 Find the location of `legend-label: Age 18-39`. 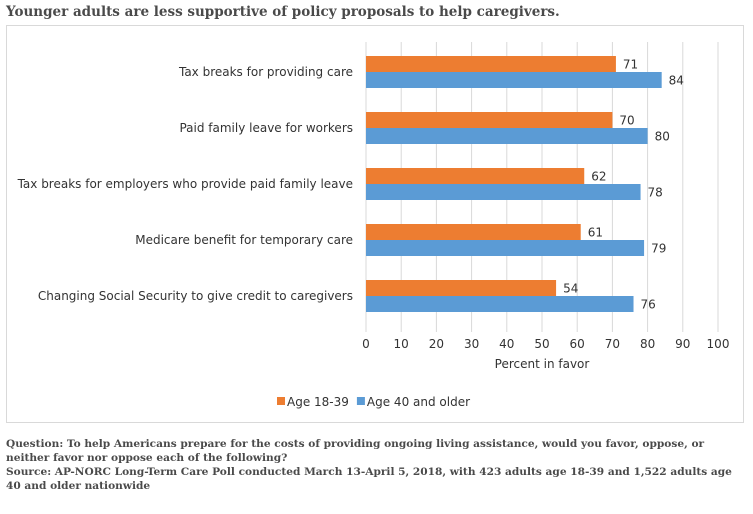

legend-label: Age 18-39 is located at coordinates (318, 402).